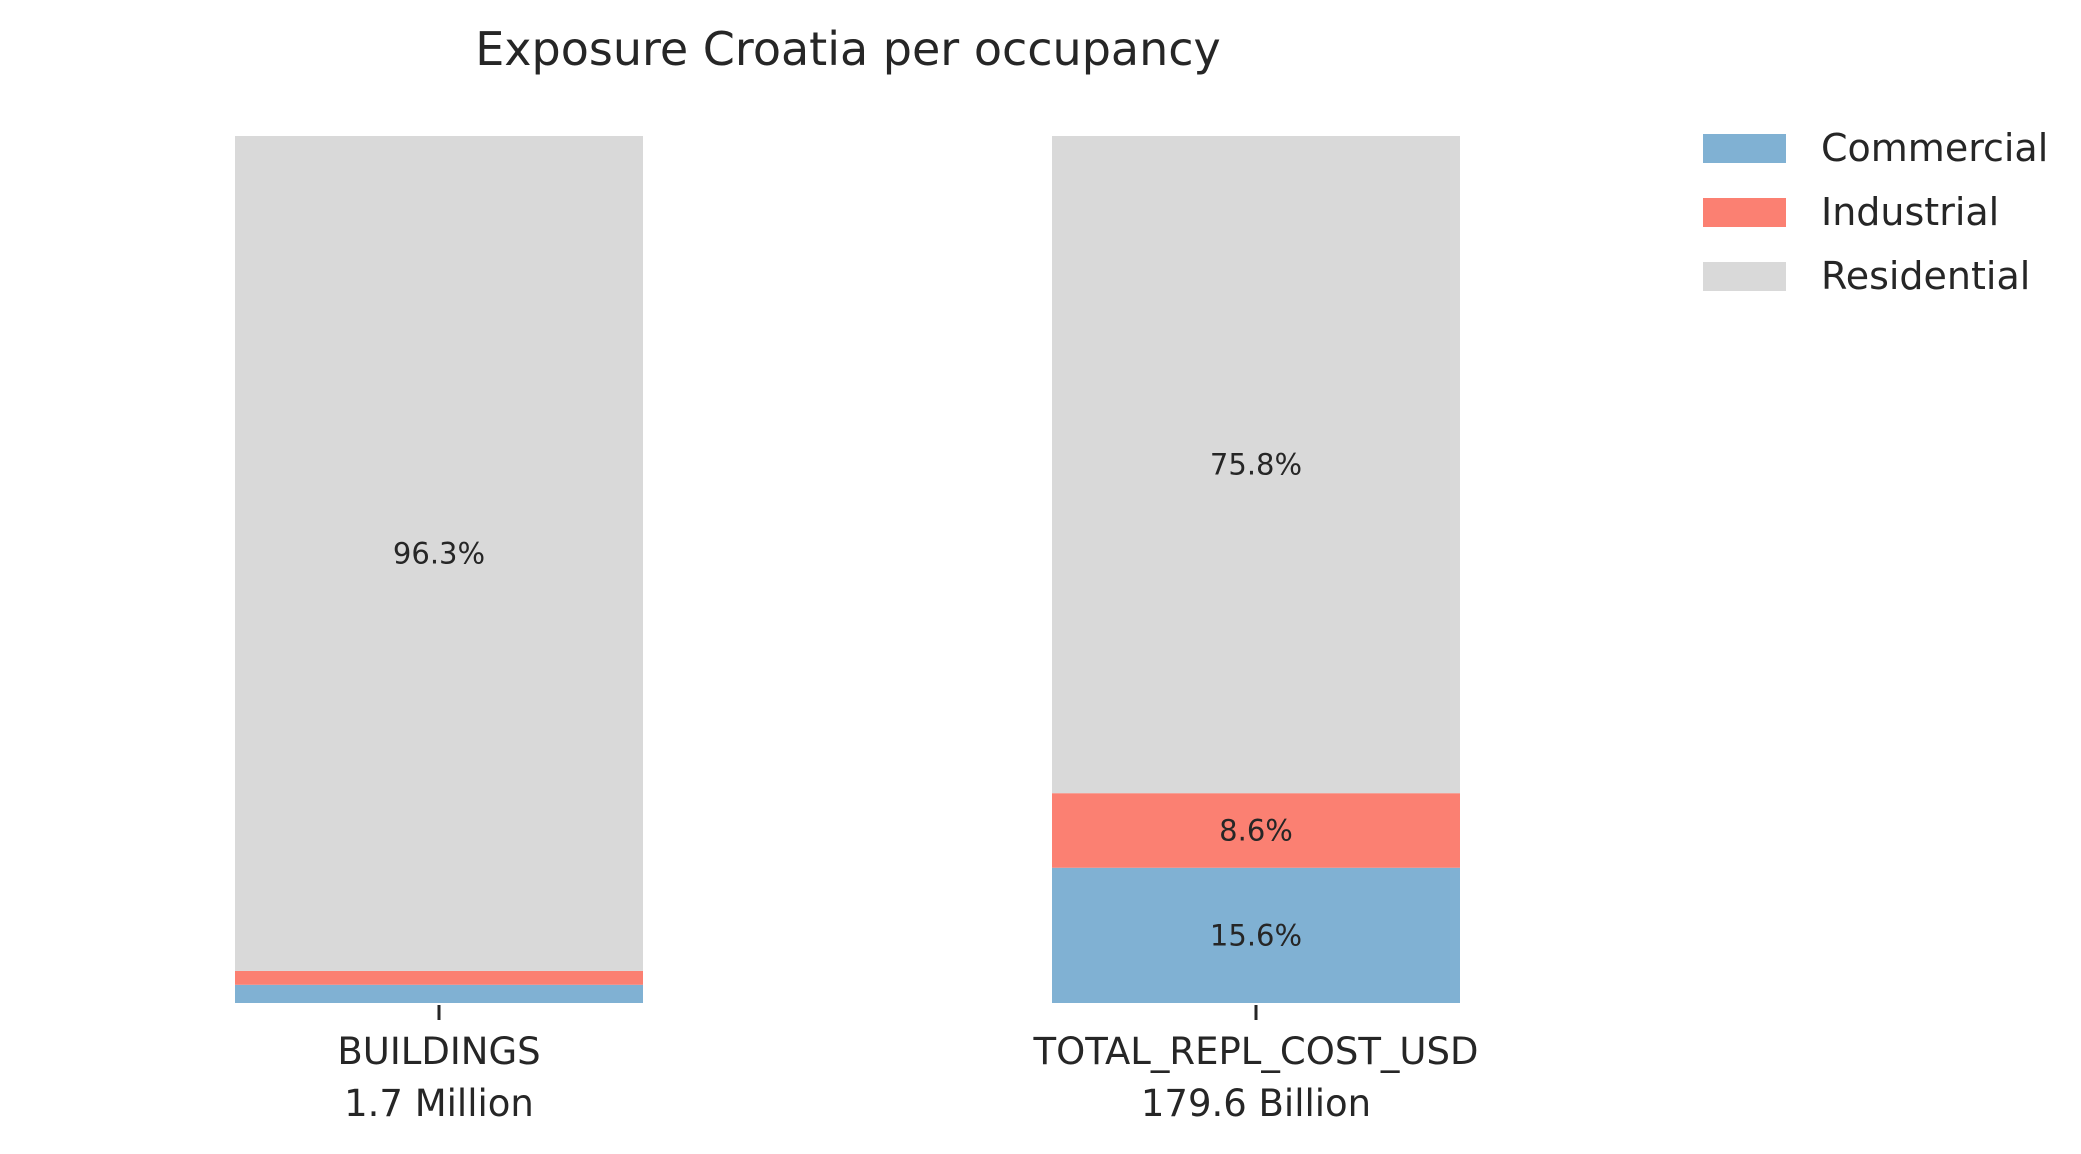 The height and width of the screenshot is (1154, 2081). Describe the element at coordinates (439, 1103) in the screenshot. I see `x-total-label-1: 1.7 Million` at that location.